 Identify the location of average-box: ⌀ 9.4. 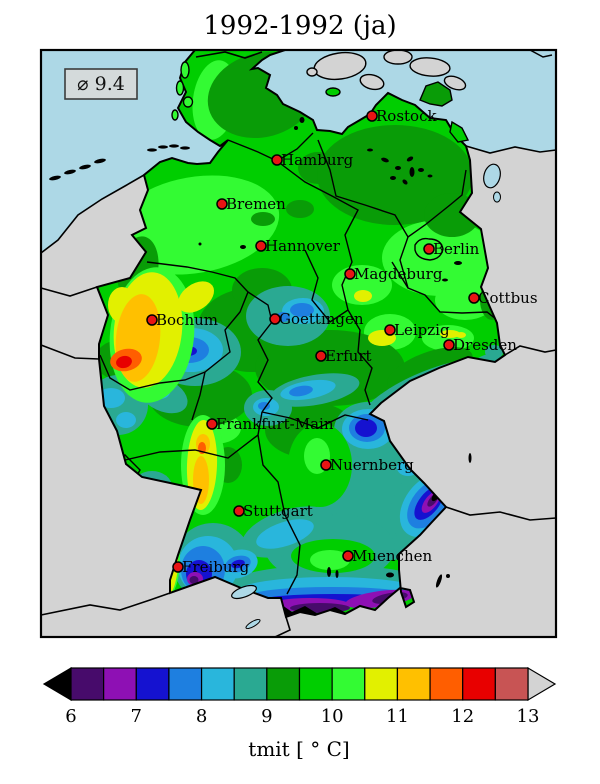
(101, 84).